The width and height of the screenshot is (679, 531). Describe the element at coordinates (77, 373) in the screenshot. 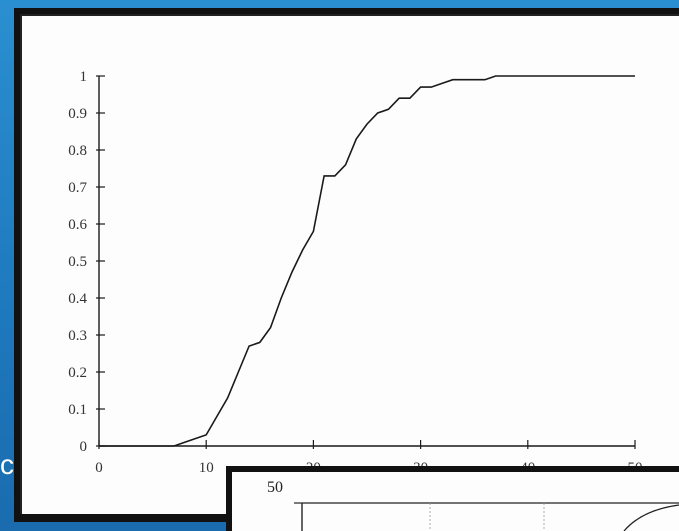

I see `y-tick-label: 0.2` at that location.